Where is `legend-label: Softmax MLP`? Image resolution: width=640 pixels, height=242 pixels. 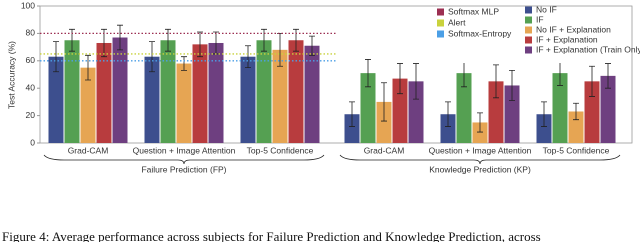 legend-label: Softmax MLP is located at coordinates (473, 11).